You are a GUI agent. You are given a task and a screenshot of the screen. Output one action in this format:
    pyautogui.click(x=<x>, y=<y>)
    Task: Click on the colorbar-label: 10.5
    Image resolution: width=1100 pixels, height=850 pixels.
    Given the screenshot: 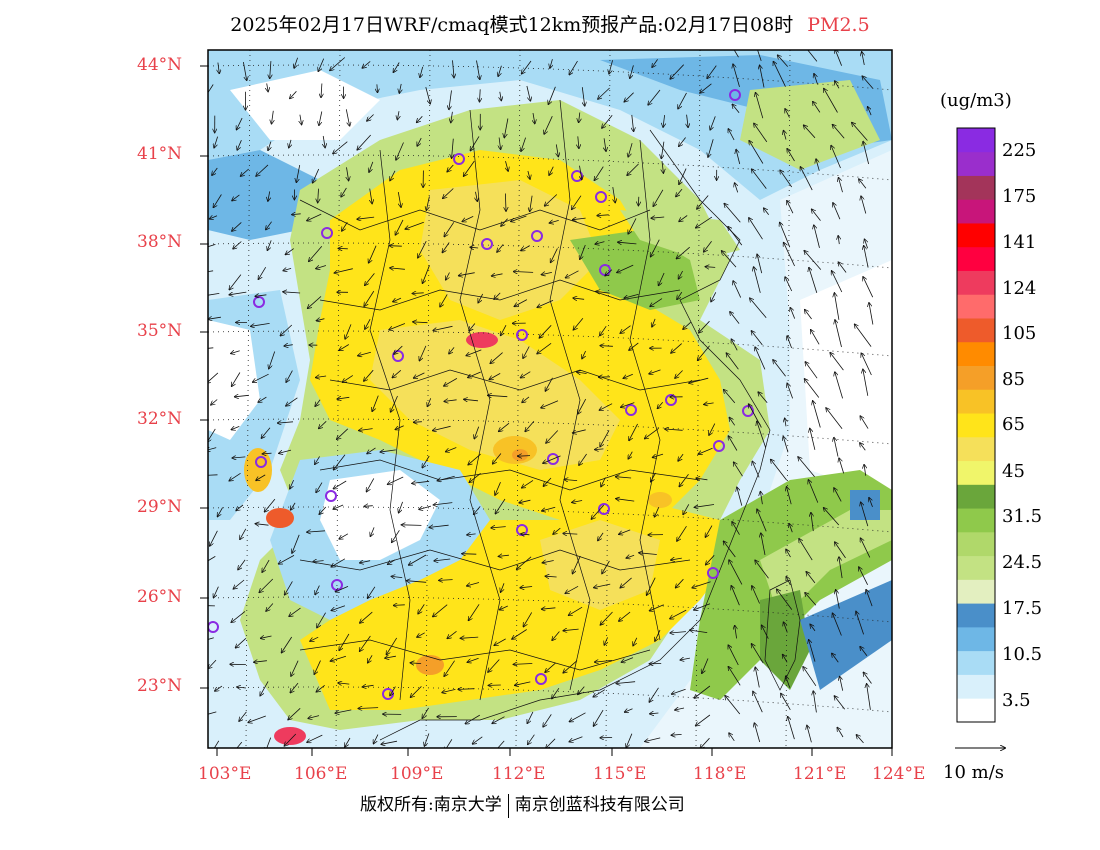 What is the action you would take?
    pyautogui.click(x=1022, y=654)
    